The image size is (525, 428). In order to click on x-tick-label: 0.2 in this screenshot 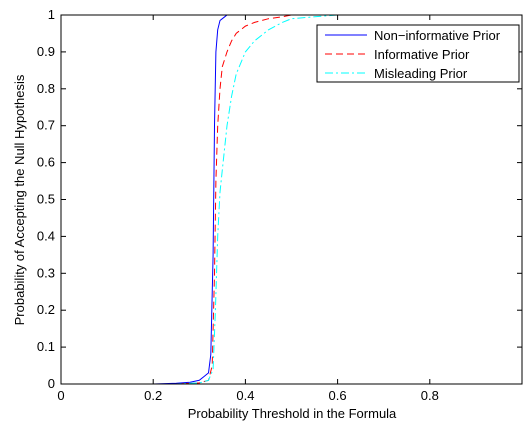, I will do `click(153, 395)`.